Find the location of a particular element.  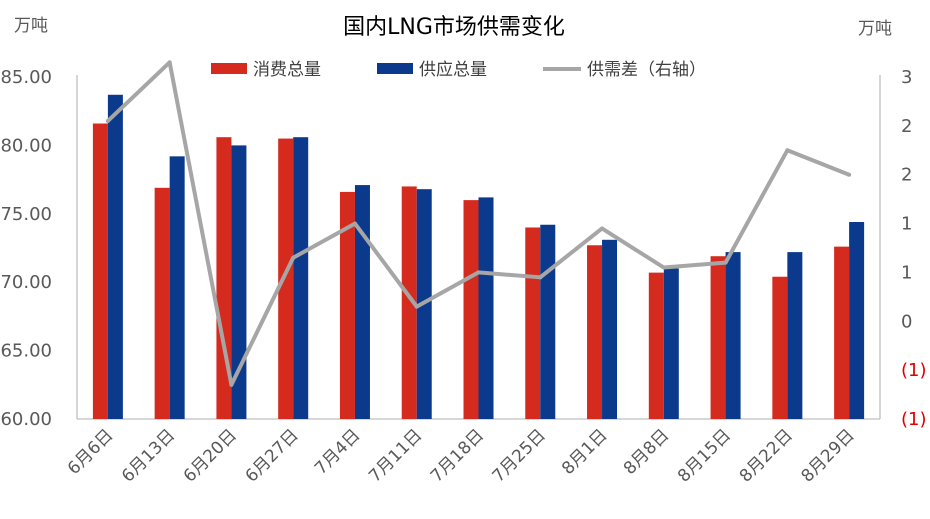

legend-swatch-consumption is located at coordinates (229, 68).